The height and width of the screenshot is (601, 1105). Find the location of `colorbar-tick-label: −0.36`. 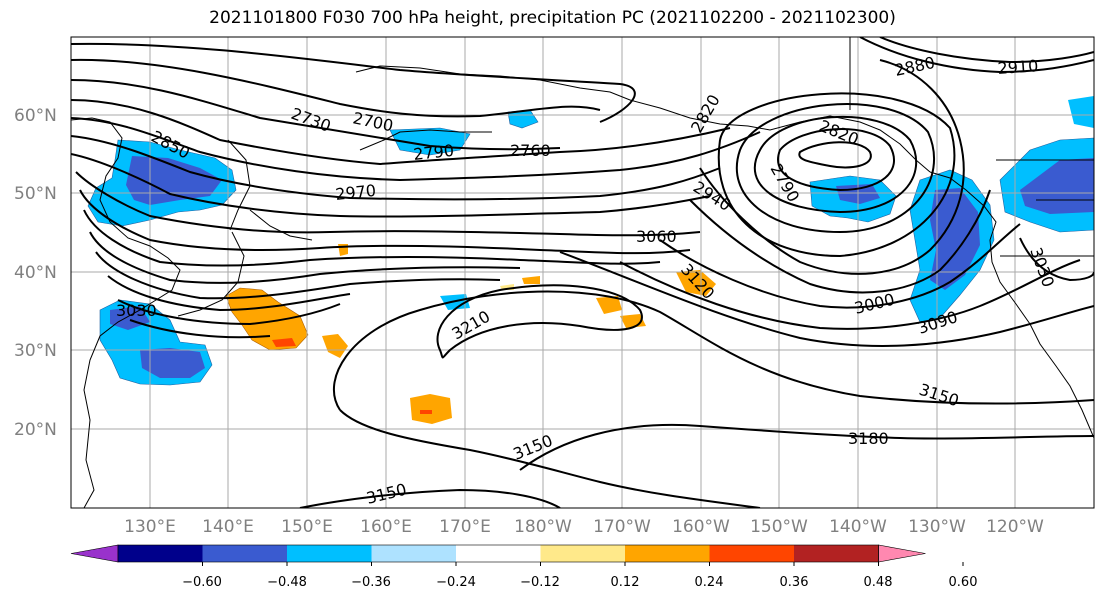

colorbar-tick-label: −0.36 is located at coordinates (371, 582).